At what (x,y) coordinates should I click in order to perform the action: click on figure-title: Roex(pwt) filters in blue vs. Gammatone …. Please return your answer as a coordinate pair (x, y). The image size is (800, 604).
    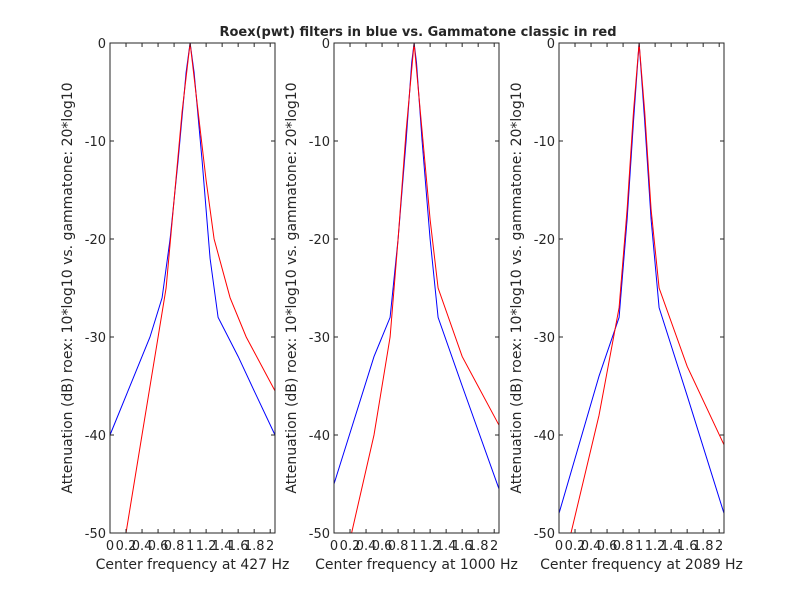
    Looking at the image, I should click on (417, 32).